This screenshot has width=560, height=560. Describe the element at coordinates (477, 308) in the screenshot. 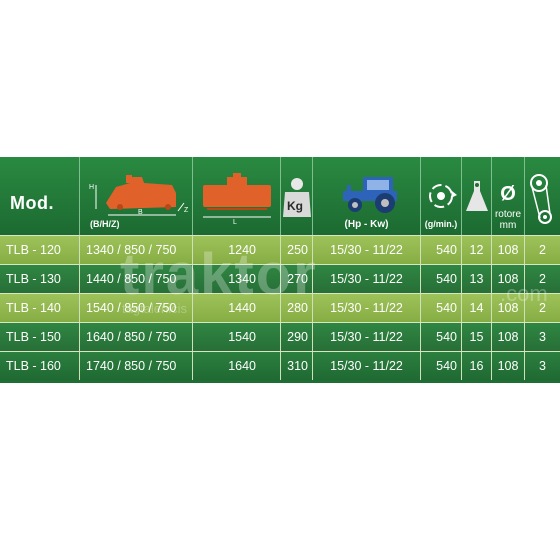

I see `cell-blades: 14` at that location.